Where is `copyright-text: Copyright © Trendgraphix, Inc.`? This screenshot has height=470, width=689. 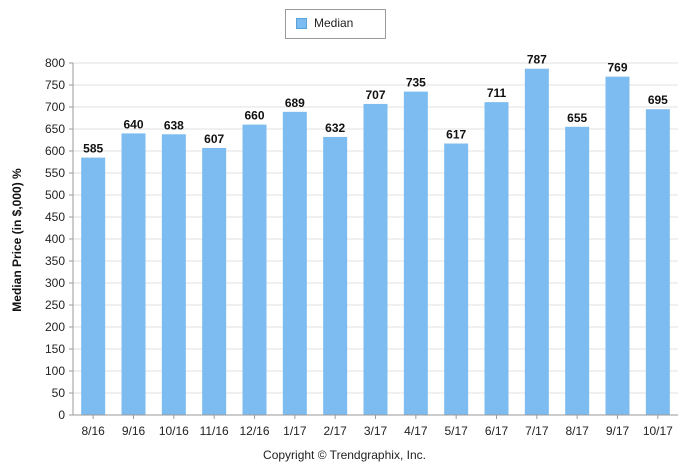
copyright-text: Copyright © Trendgraphix, Inc. is located at coordinates (344, 455).